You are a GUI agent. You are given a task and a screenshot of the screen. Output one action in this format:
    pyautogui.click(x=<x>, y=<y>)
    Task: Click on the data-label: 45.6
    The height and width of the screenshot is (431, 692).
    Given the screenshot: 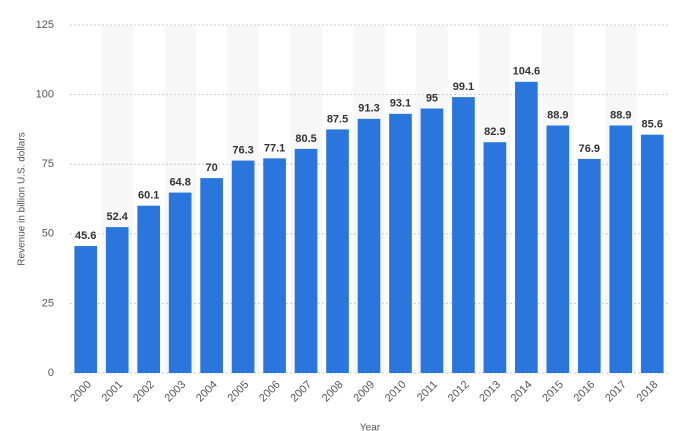 What is the action you would take?
    pyautogui.click(x=85, y=236)
    